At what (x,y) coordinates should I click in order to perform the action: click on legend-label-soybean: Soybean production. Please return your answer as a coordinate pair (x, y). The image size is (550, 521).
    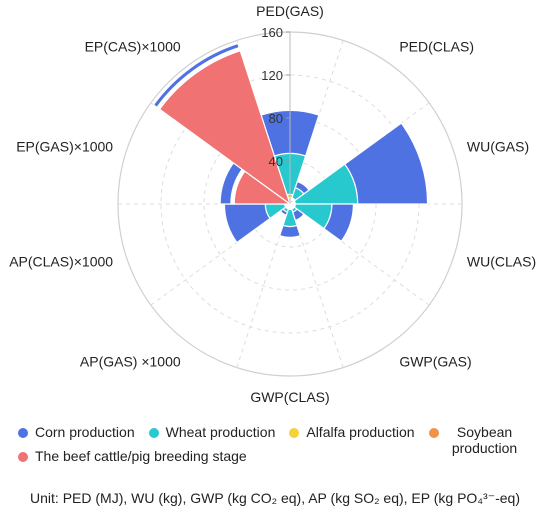
    Looking at the image, I should click on (484, 440).